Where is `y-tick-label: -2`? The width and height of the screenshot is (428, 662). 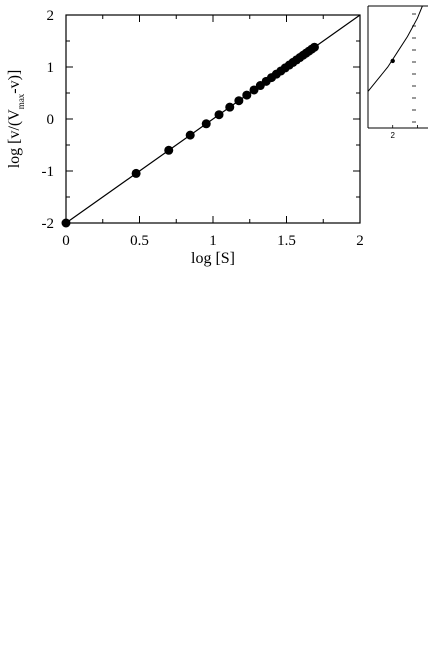 y-tick-label: -2 is located at coordinates (48, 224).